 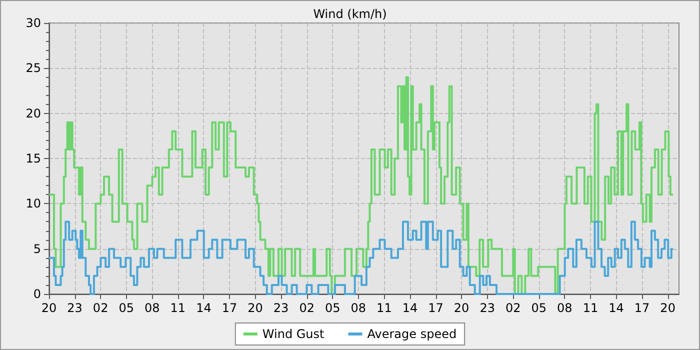 What do you see at coordinates (293, 334) in the screenshot?
I see `legend-label: Wind Gust` at bounding box center [293, 334].